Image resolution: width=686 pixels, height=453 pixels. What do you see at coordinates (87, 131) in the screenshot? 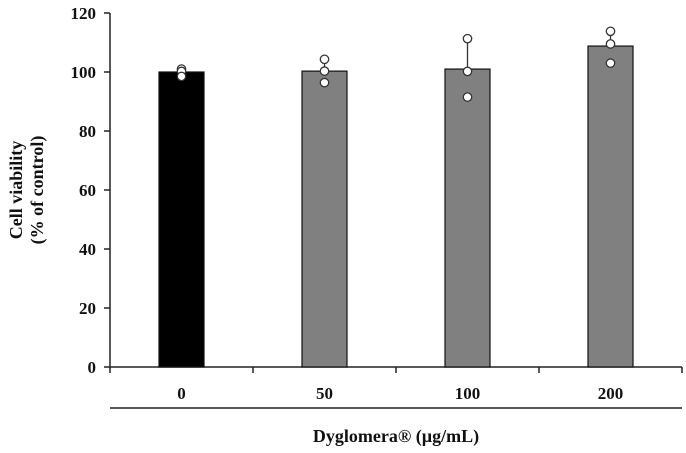
I see `y-tick-label: 80` at bounding box center [87, 131].